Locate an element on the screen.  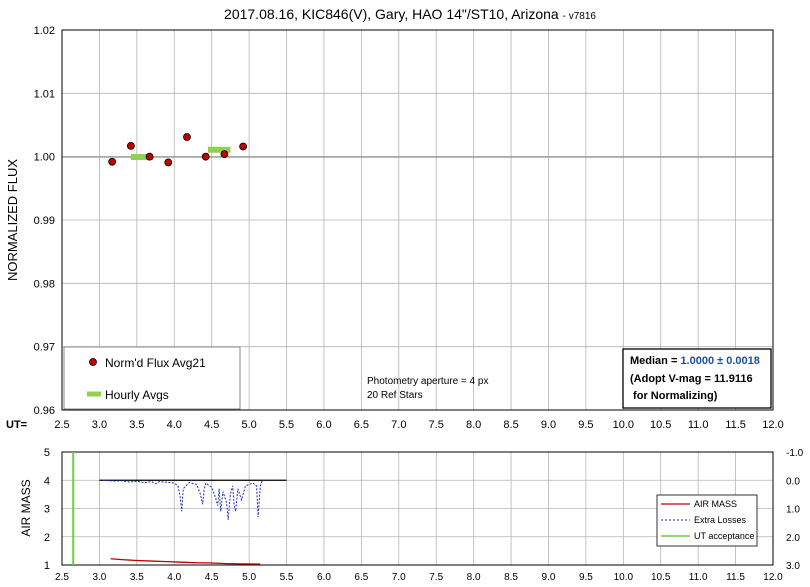
annotation-ref-stars: 20 Ref Stars is located at coordinates (395, 395).